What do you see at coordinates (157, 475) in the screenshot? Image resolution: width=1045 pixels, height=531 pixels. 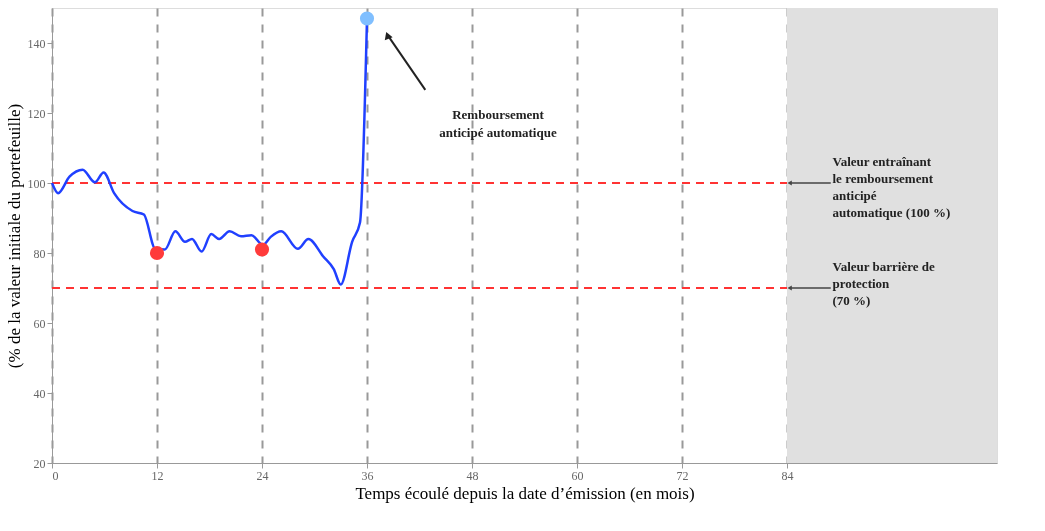 I see `x-tick-label: 12` at bounding box center [157, 475].